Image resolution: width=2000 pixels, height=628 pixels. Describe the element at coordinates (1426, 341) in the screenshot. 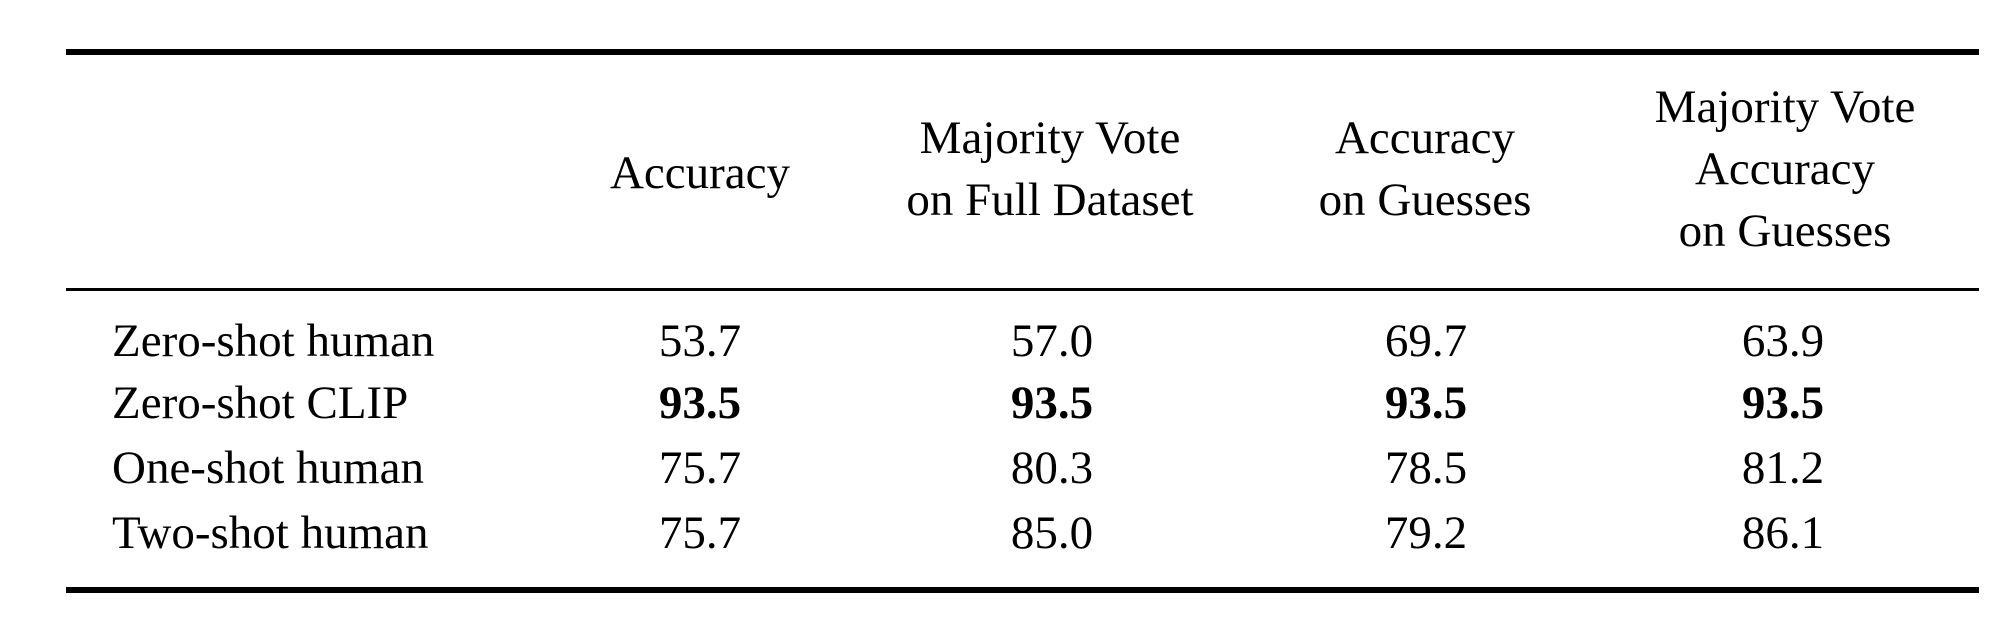

I see `cell: 69.7` at that location.